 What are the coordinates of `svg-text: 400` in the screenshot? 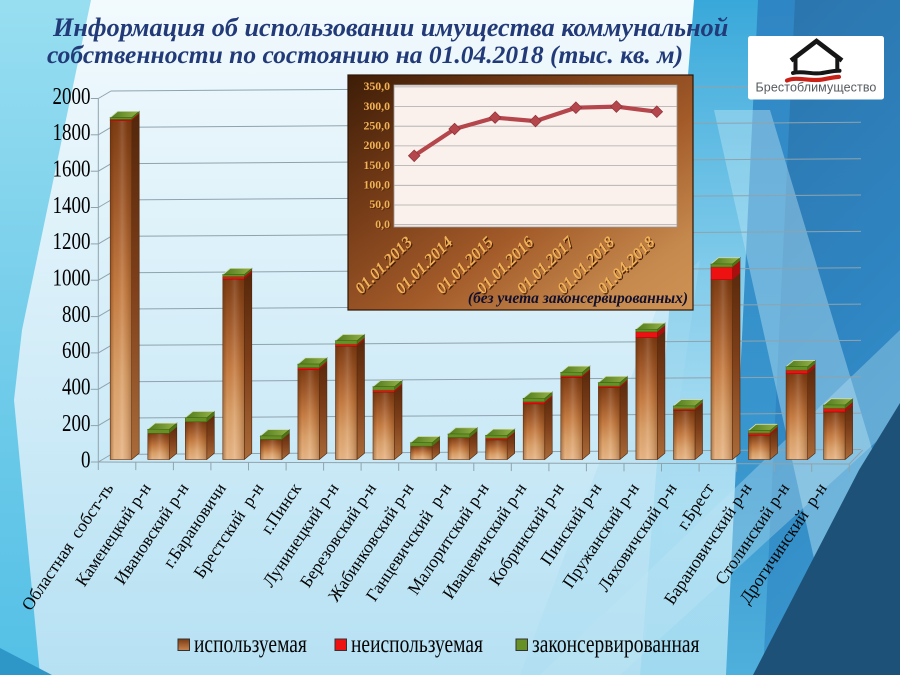 It's located at (76, 387).